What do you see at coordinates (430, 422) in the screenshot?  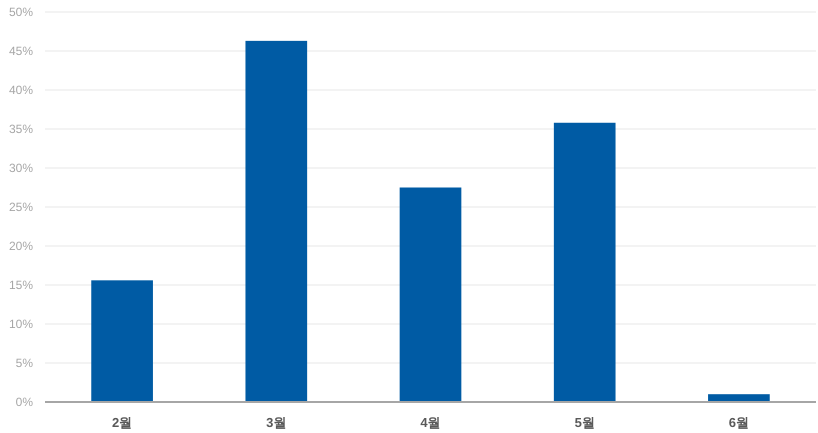 I see `x-tick-label: 4월` at bounding box center [430, 422].